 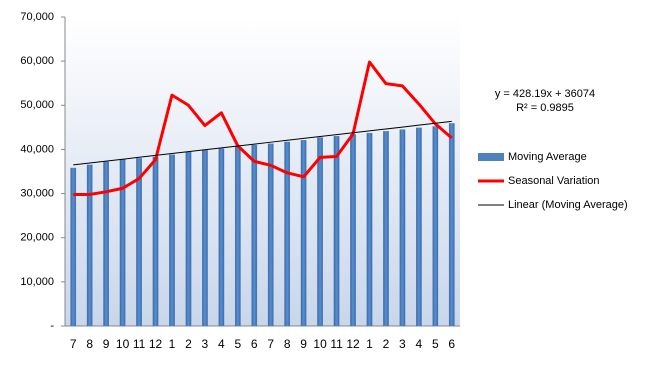 I want to click on legend-label: Moving Average, so click(x=547, y=157).